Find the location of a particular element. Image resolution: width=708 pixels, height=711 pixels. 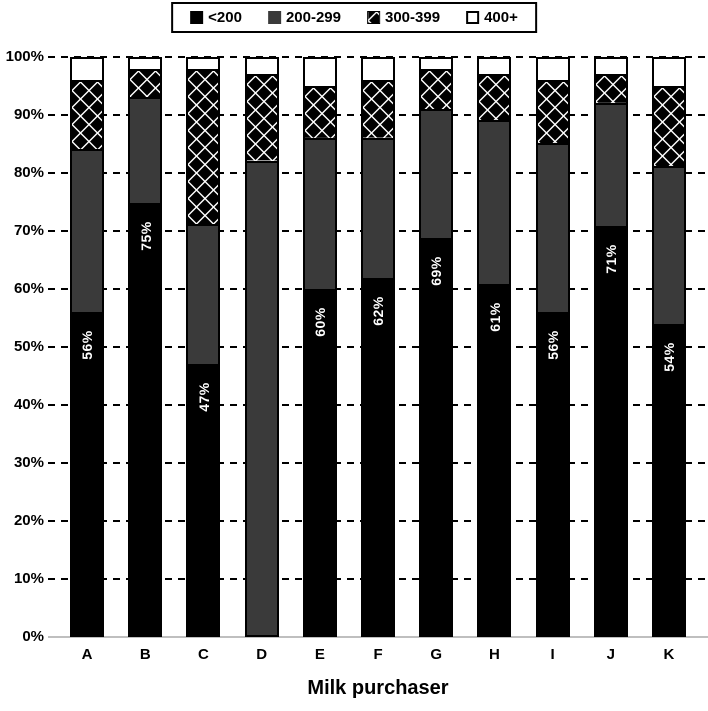

bar-C: 47% is located at coordinates (203, 347).